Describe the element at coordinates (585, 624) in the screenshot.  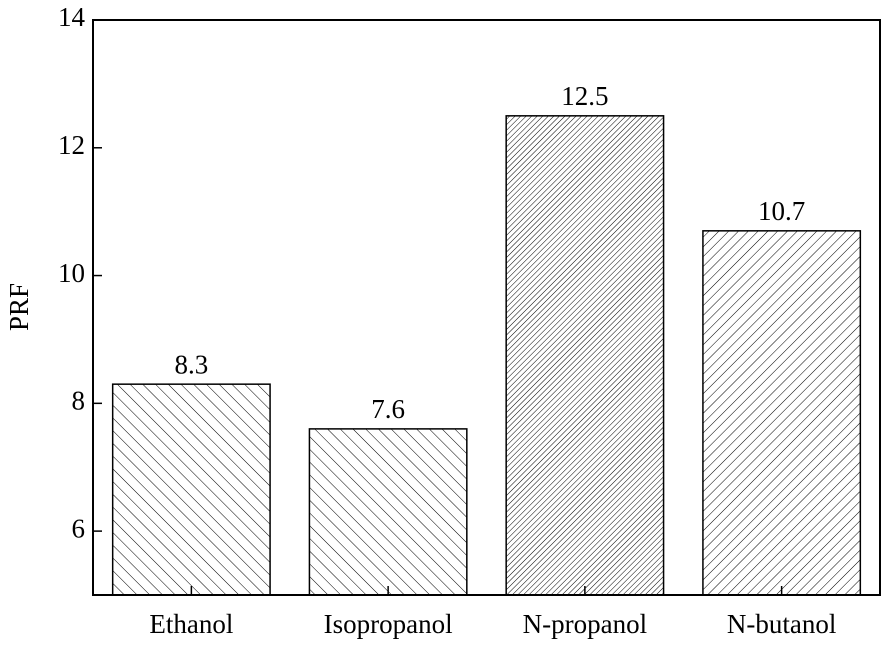
I see `x-tick-label: N-propanol` at that location.